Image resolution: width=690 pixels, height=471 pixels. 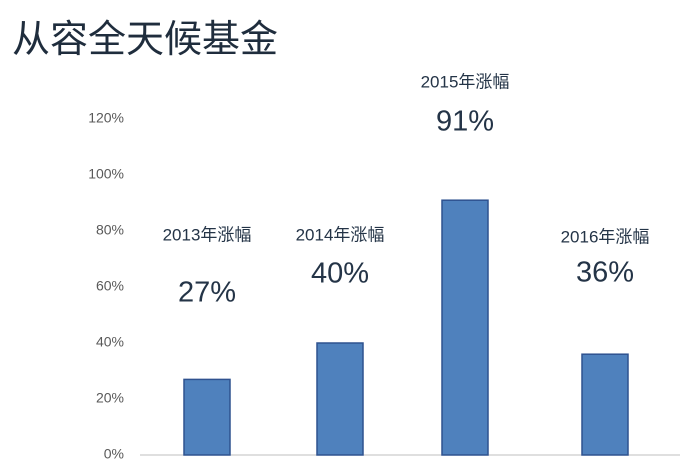 I want to click on category-label: 2015年涨幅, so click(x=465, y=81).